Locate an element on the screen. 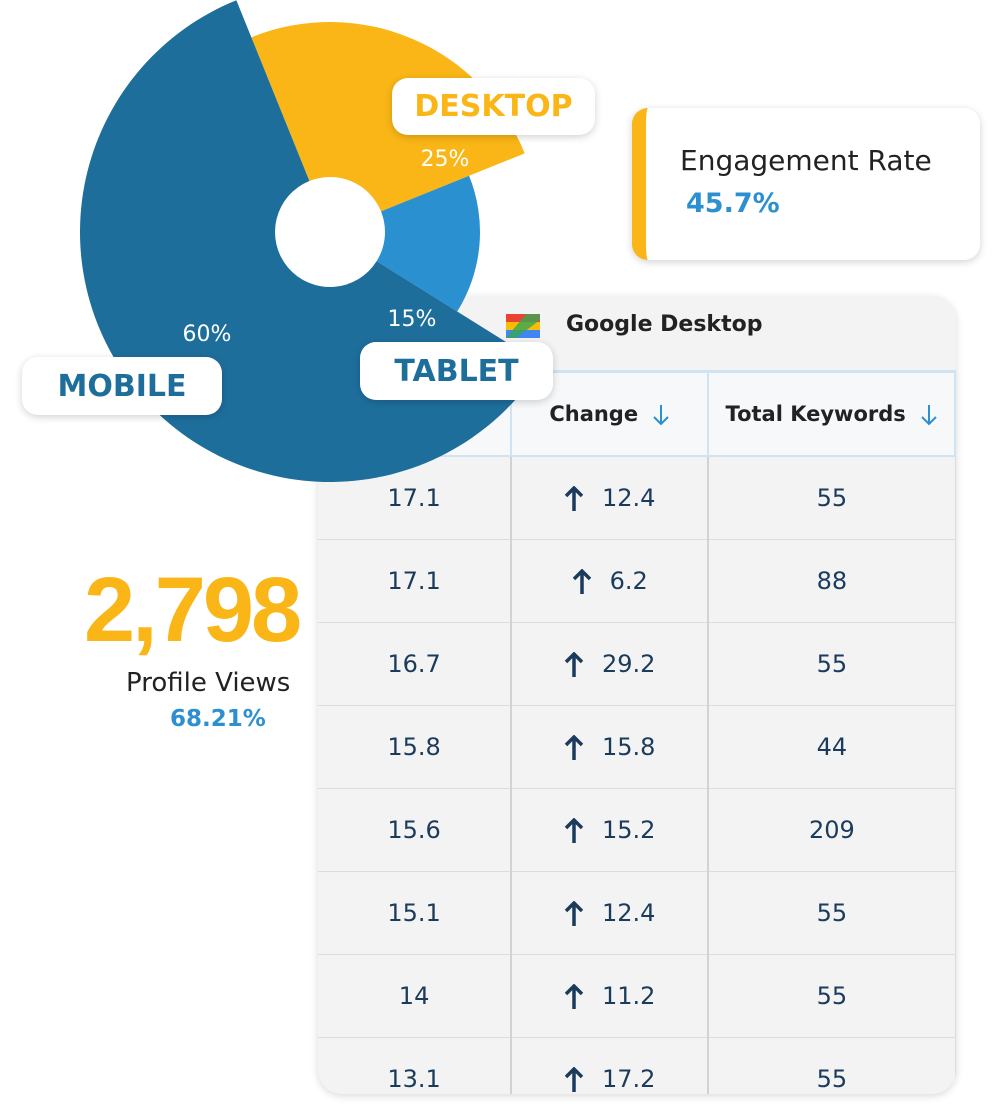 The width and height of the screenshot is (1000, 1115). profile-views-value: 2,798 is located at coordinates (193, 610).